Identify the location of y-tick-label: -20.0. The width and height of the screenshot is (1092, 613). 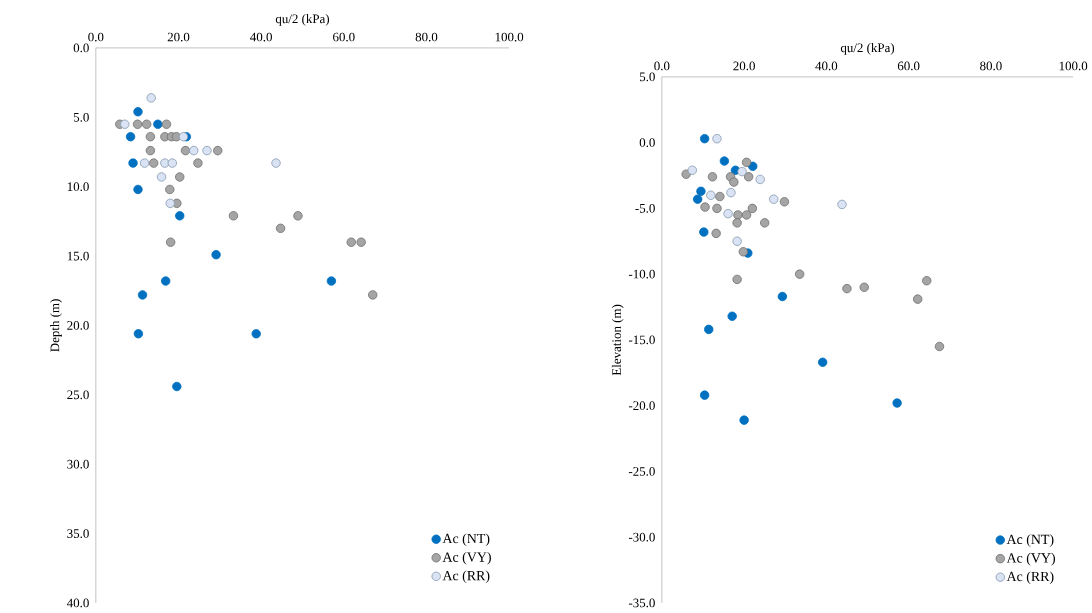
(641, 406).